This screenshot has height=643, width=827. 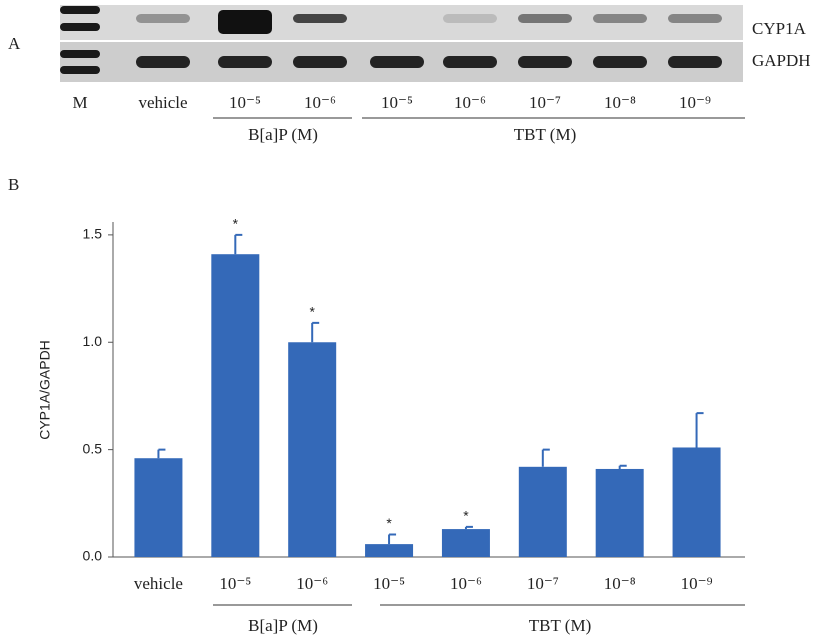 I want to click on row-label: GAPDH, so click(x=781, y=60).